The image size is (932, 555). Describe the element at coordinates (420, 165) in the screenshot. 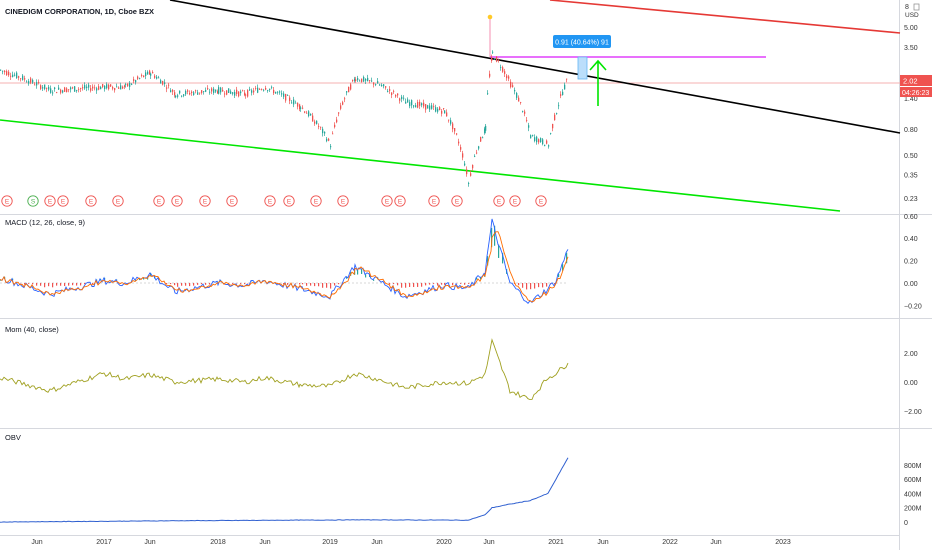

I see `green-trendline` at that location.